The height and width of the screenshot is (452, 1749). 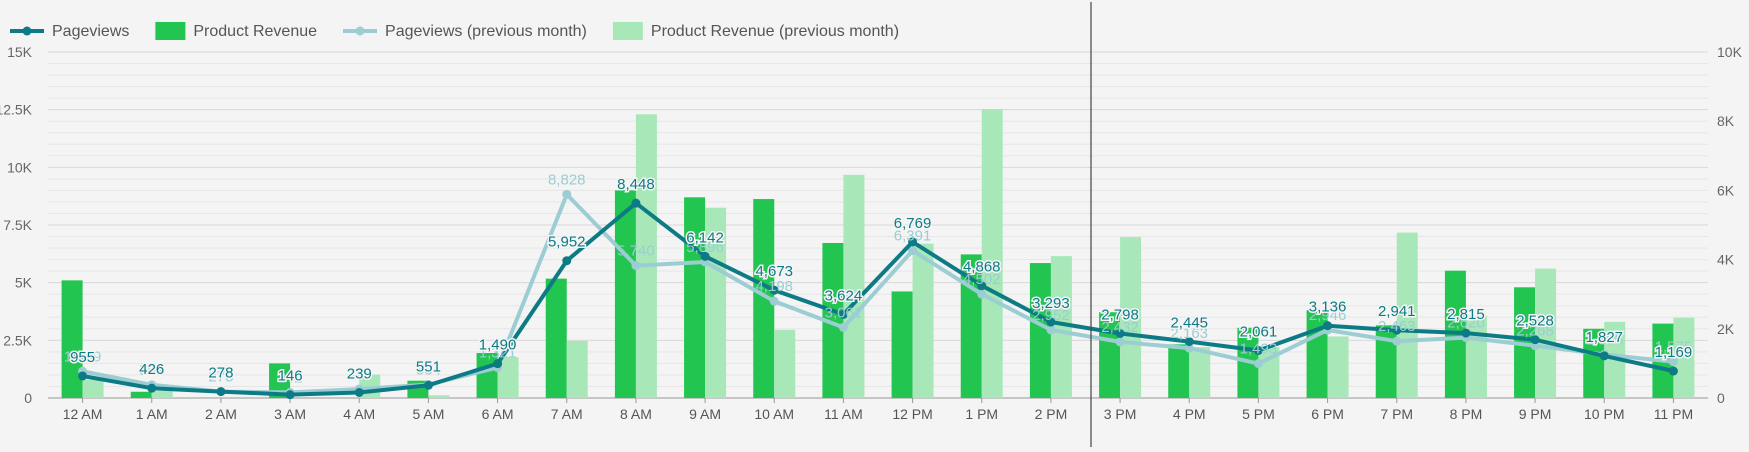 I want to click on data-label: 239, so click(x=359, y=373).